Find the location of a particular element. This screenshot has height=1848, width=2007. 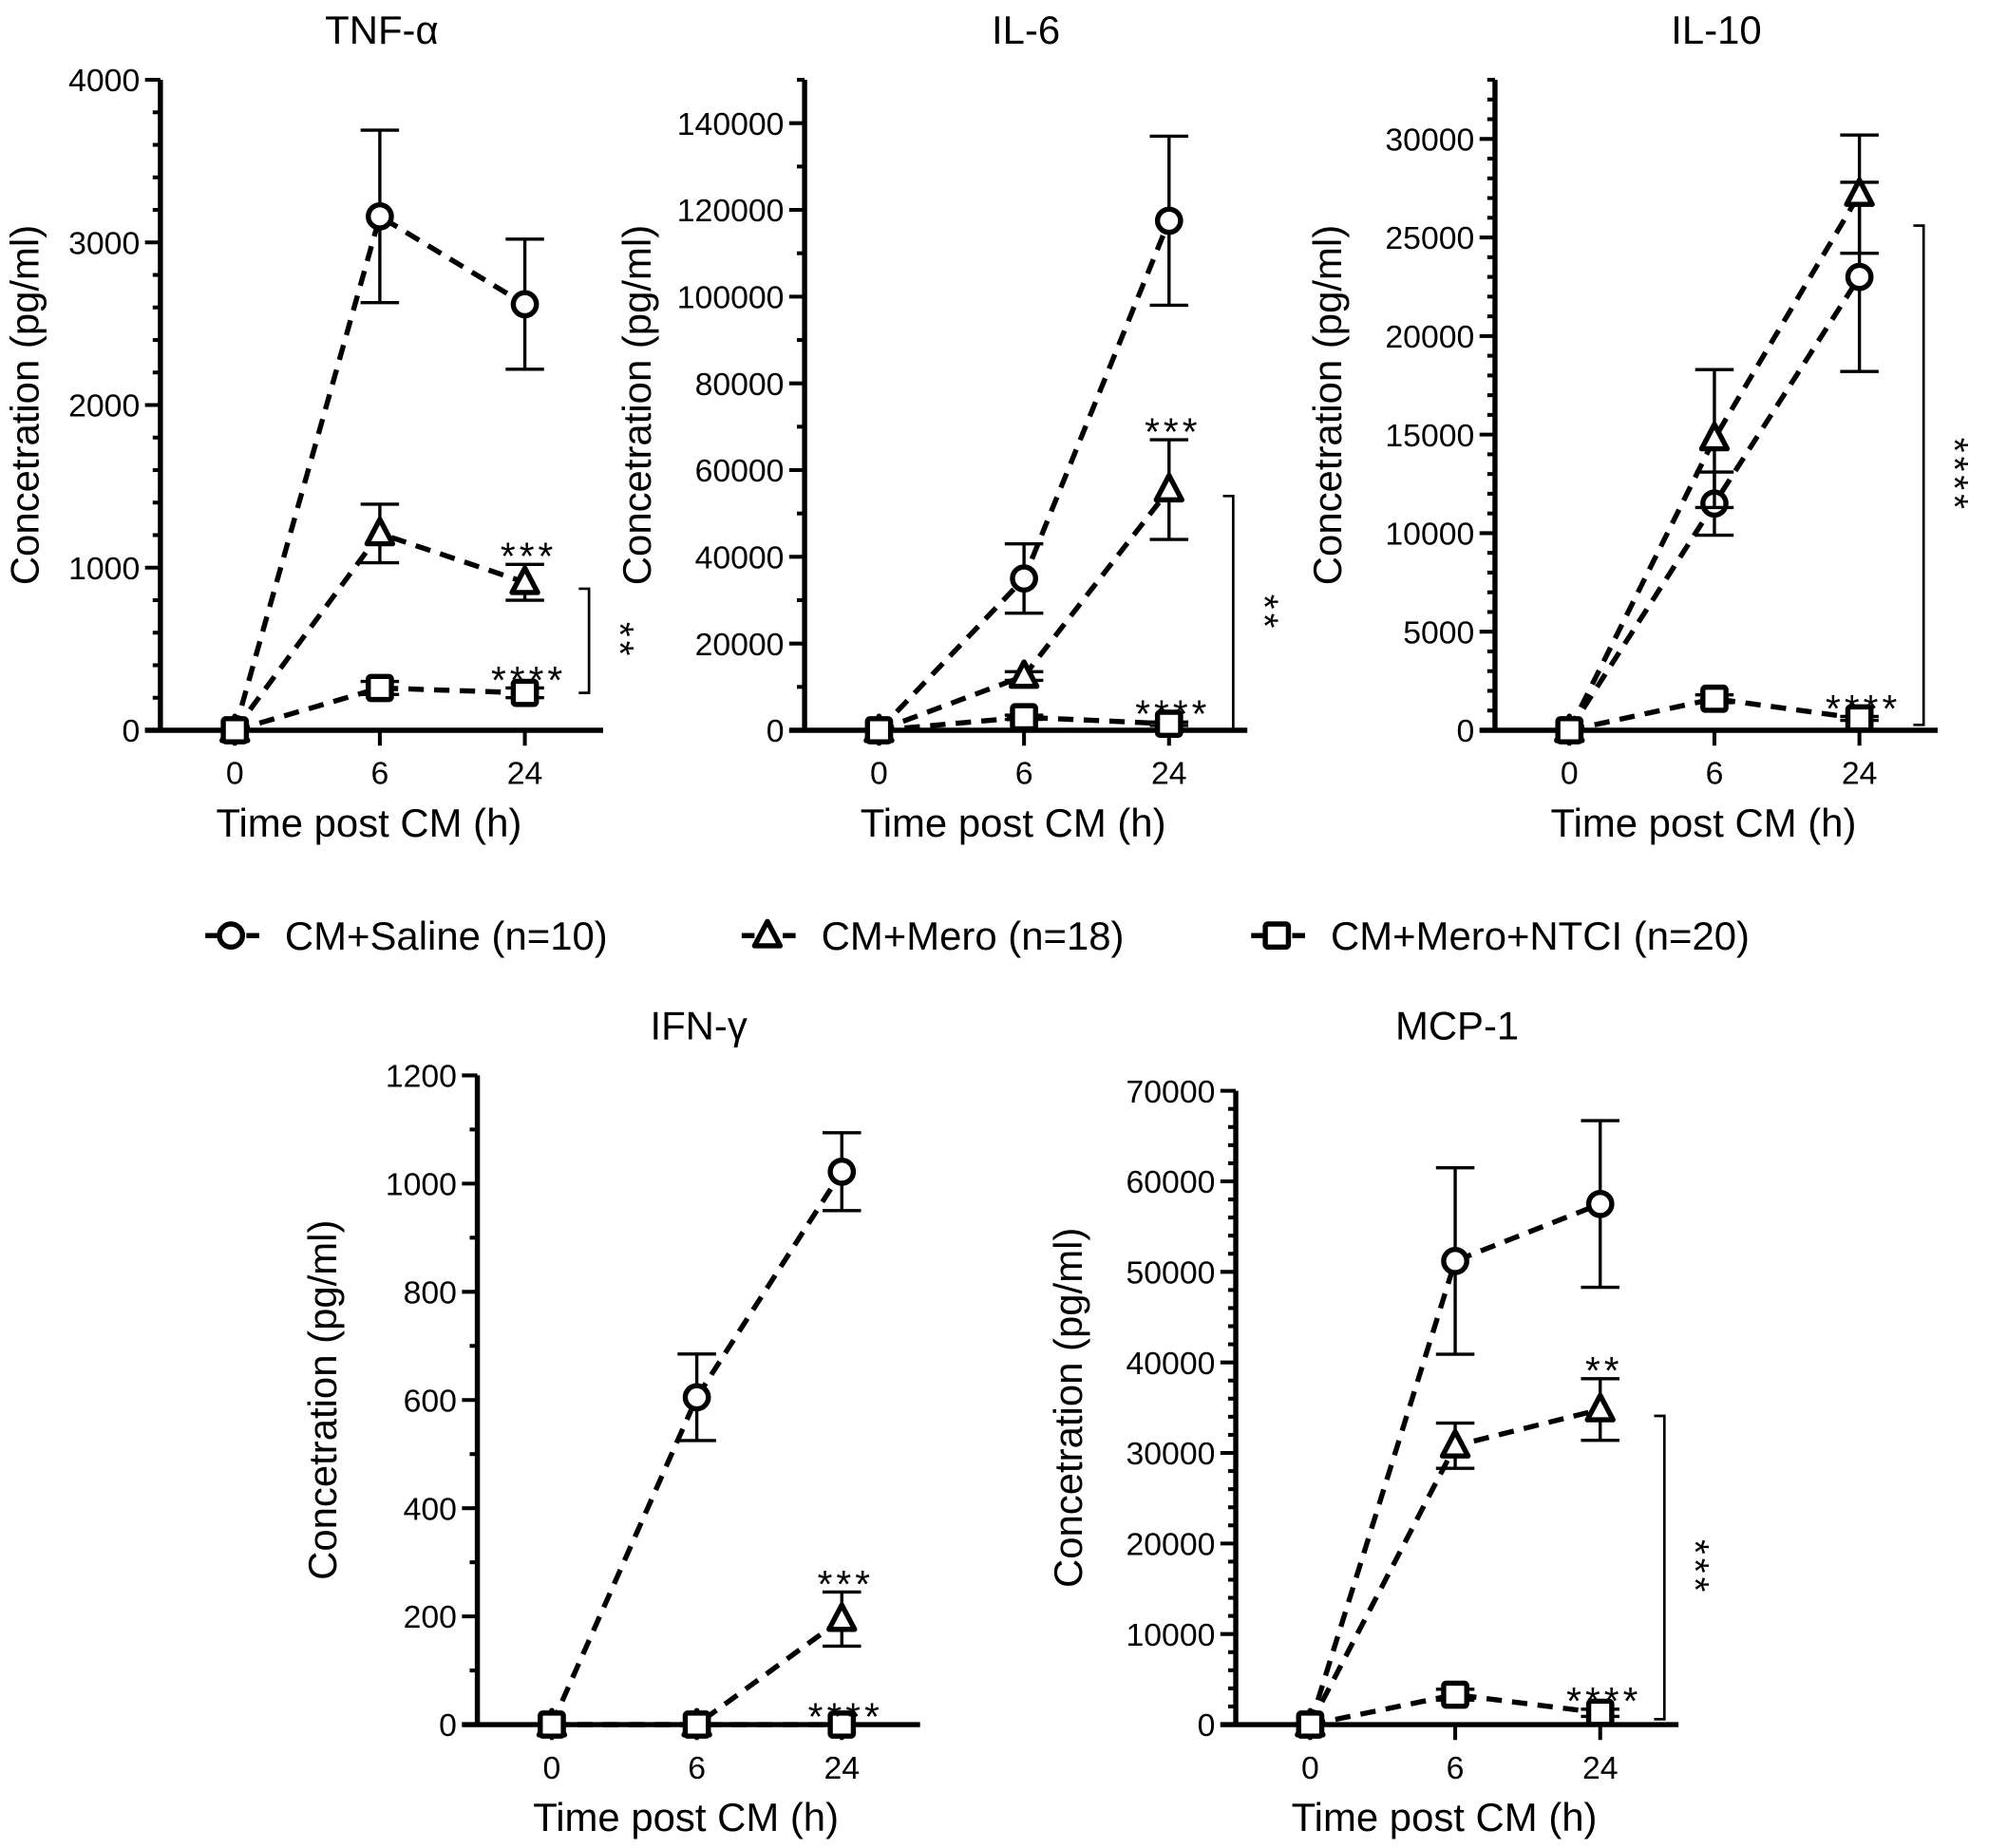

y-tick-label: 2000 is located at coordinates (104, 406).